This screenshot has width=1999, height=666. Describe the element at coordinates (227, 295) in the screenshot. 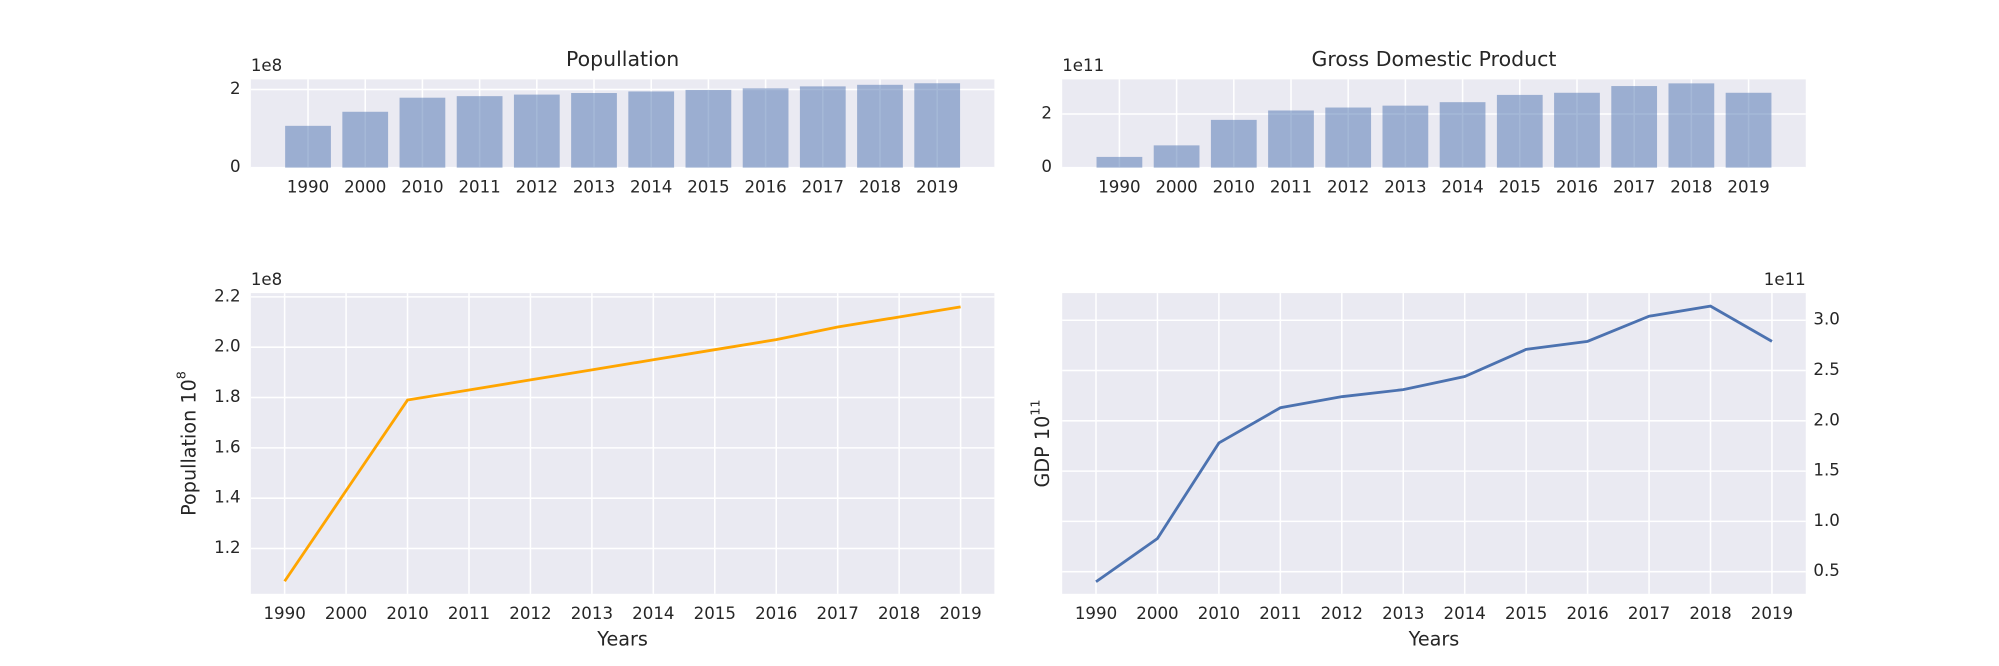

I see `y-tick-label: 2.2` at that location.